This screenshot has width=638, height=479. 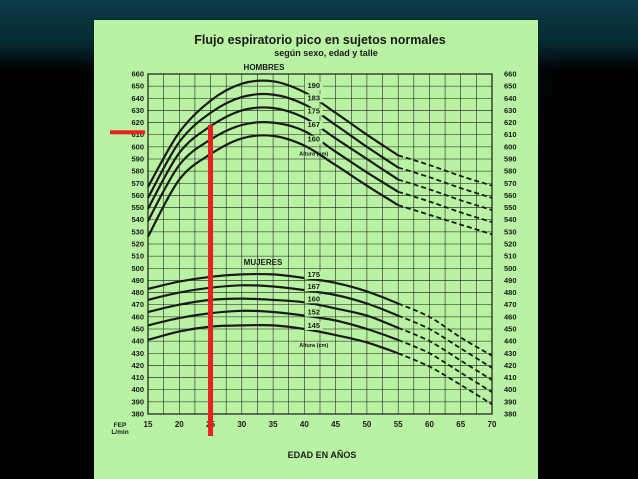 What do you see at coordinates (137, 74) in the screenshot?
I see `y-tick-label-left: 660` at bounding box center [137, 74].